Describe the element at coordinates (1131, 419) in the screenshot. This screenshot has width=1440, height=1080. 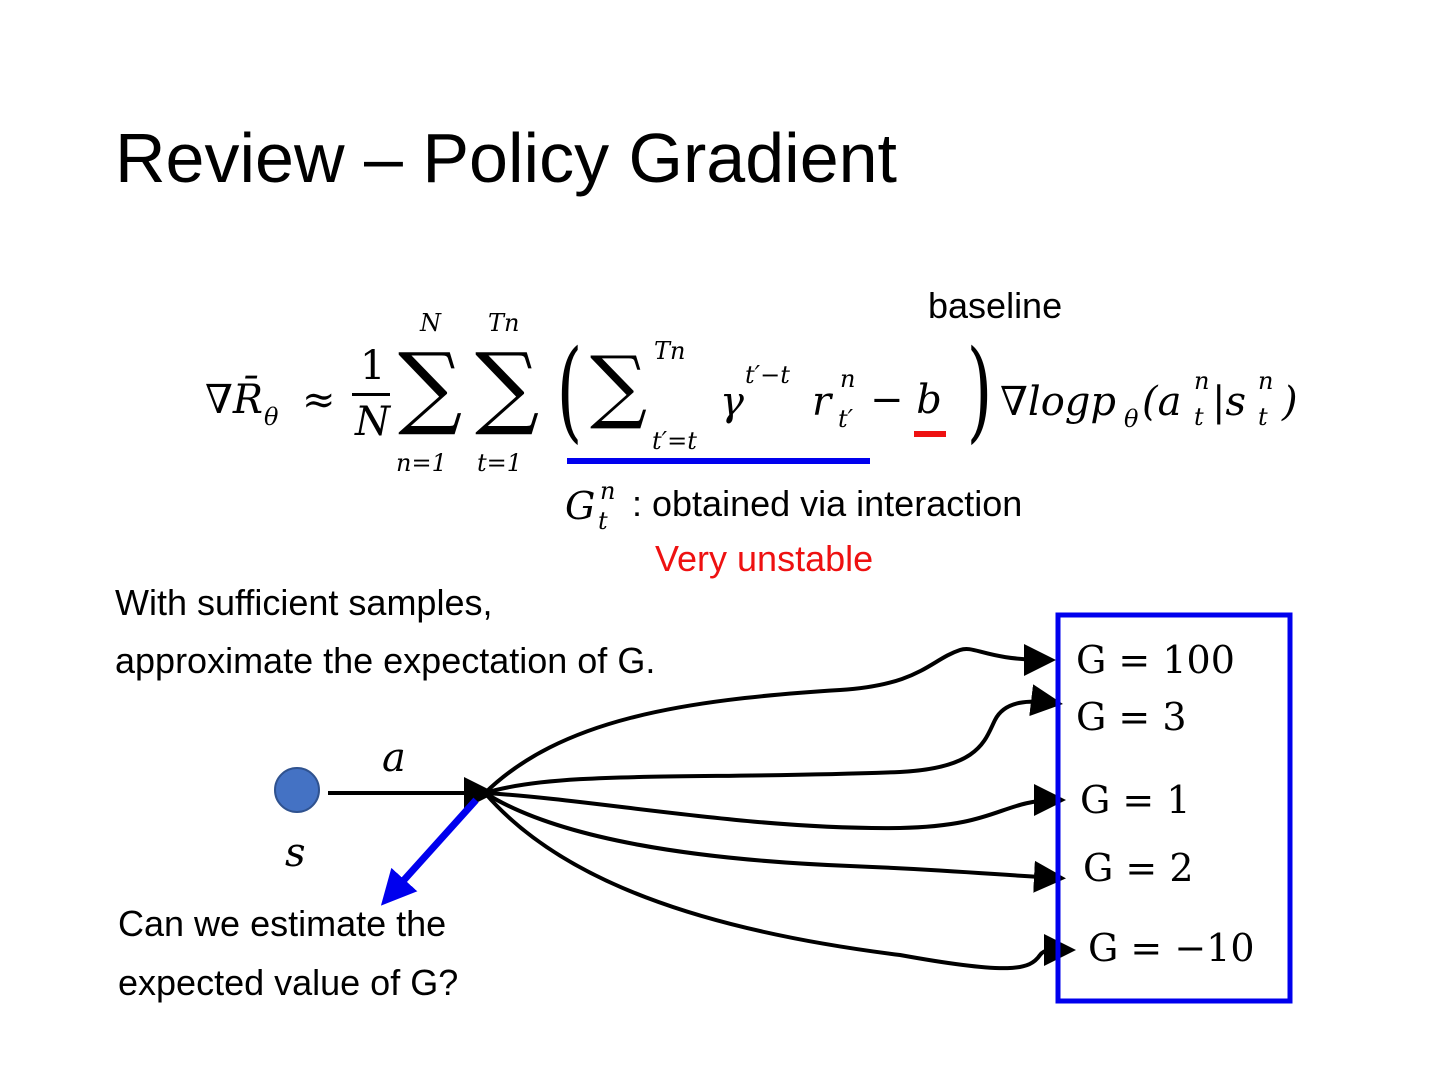
I see `log-sub: θ` at that location.